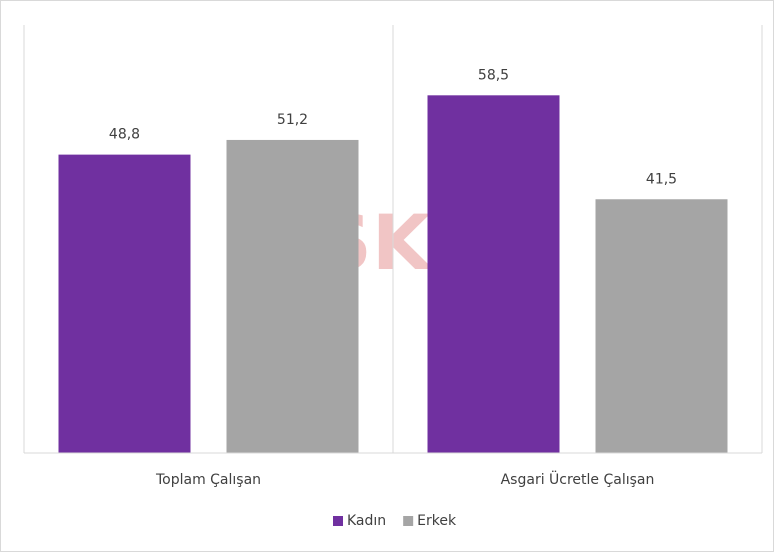  What do you see at coordinates (292, 120) in the screenshot?
I see `data-label: 51,2` at bounding box center [292, 120].